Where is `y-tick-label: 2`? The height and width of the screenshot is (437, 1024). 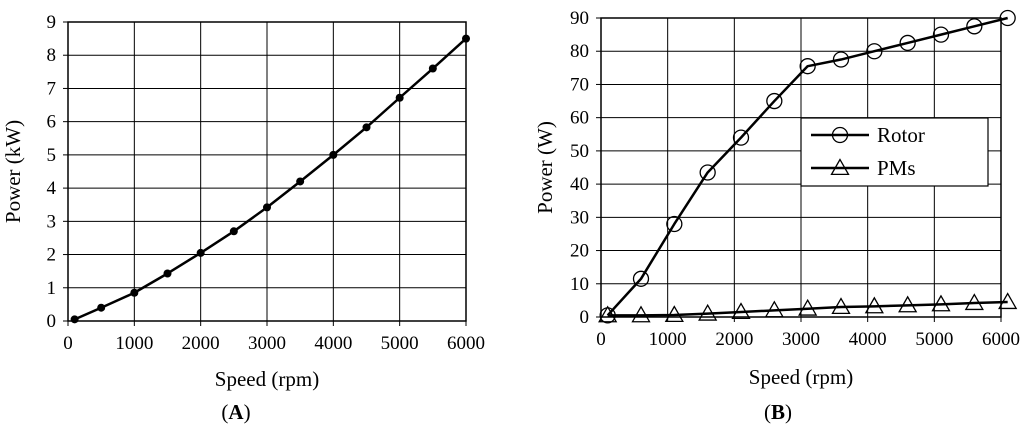
y-tick-label: 2 is located at coordinates (52, 255).